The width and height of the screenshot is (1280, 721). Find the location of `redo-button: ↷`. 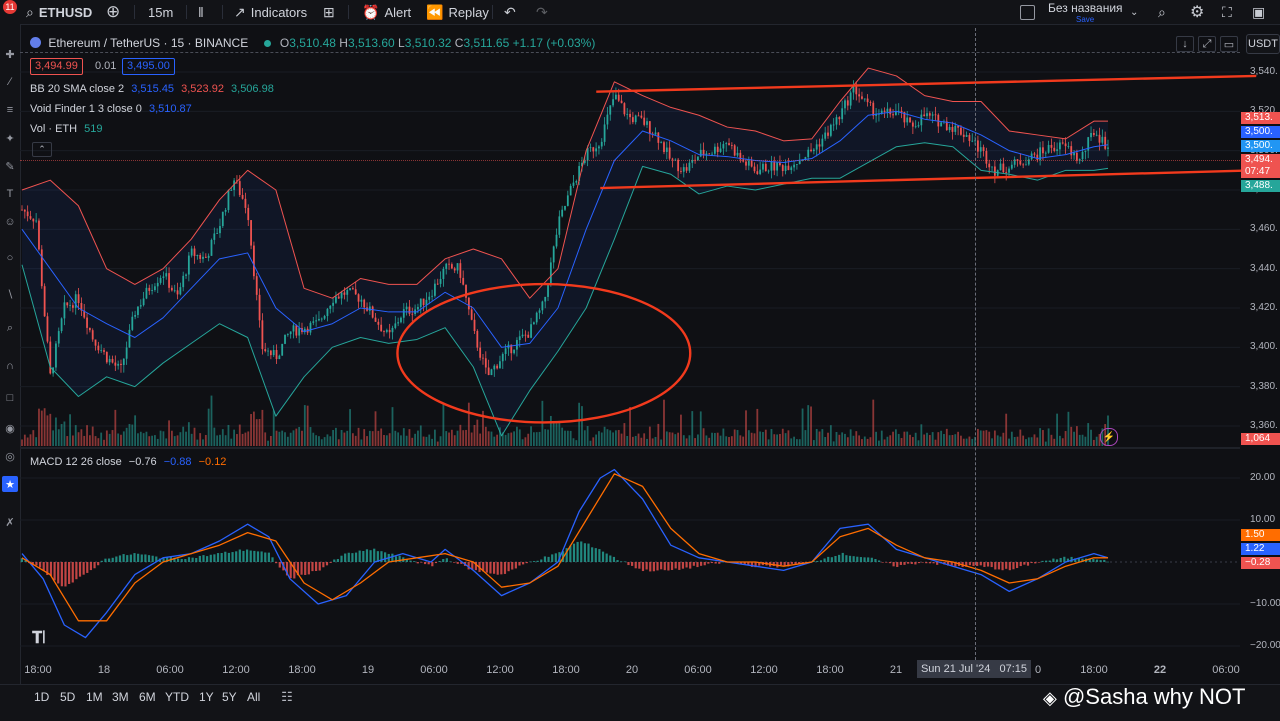

redo-button: ↷ is located at coordinates (544, 12).